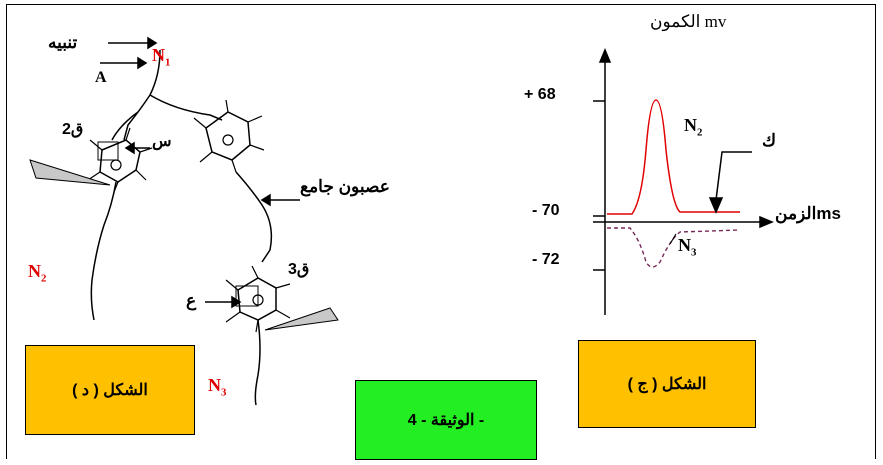 The image size is (883, 465). Describe the element at coordinates (70, 172) in the screenshot. I see `electrode-q2` at that location.